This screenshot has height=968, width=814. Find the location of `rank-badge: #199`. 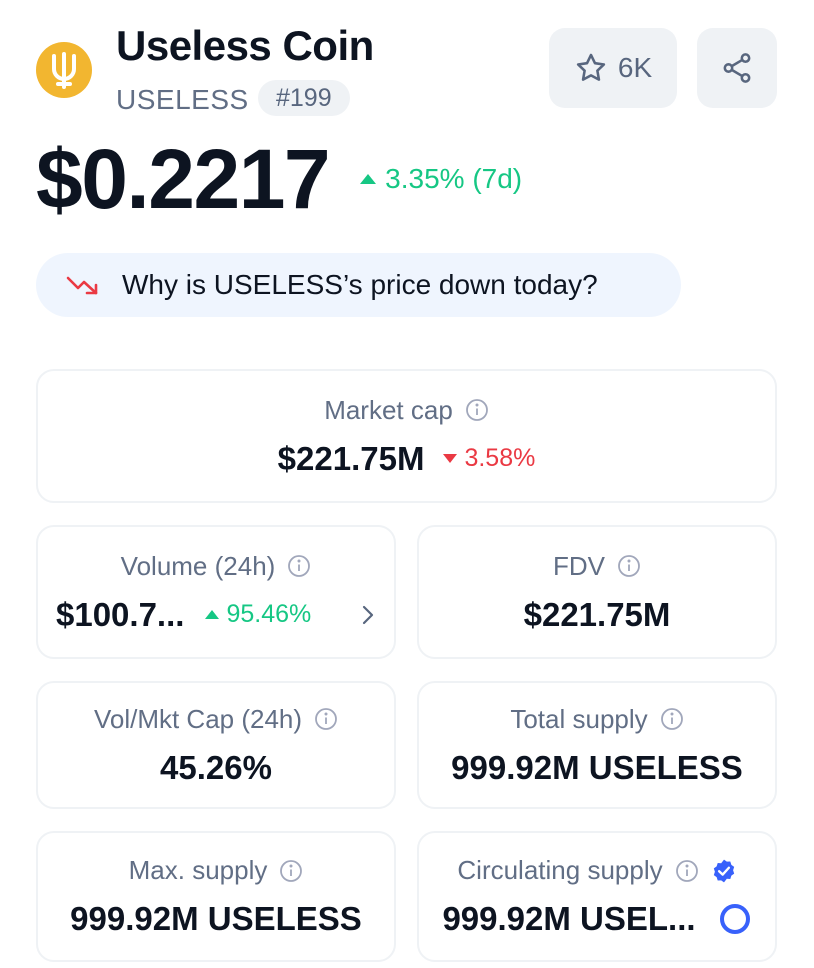

rank-badge: #199 is located at coordinates (304, 98).